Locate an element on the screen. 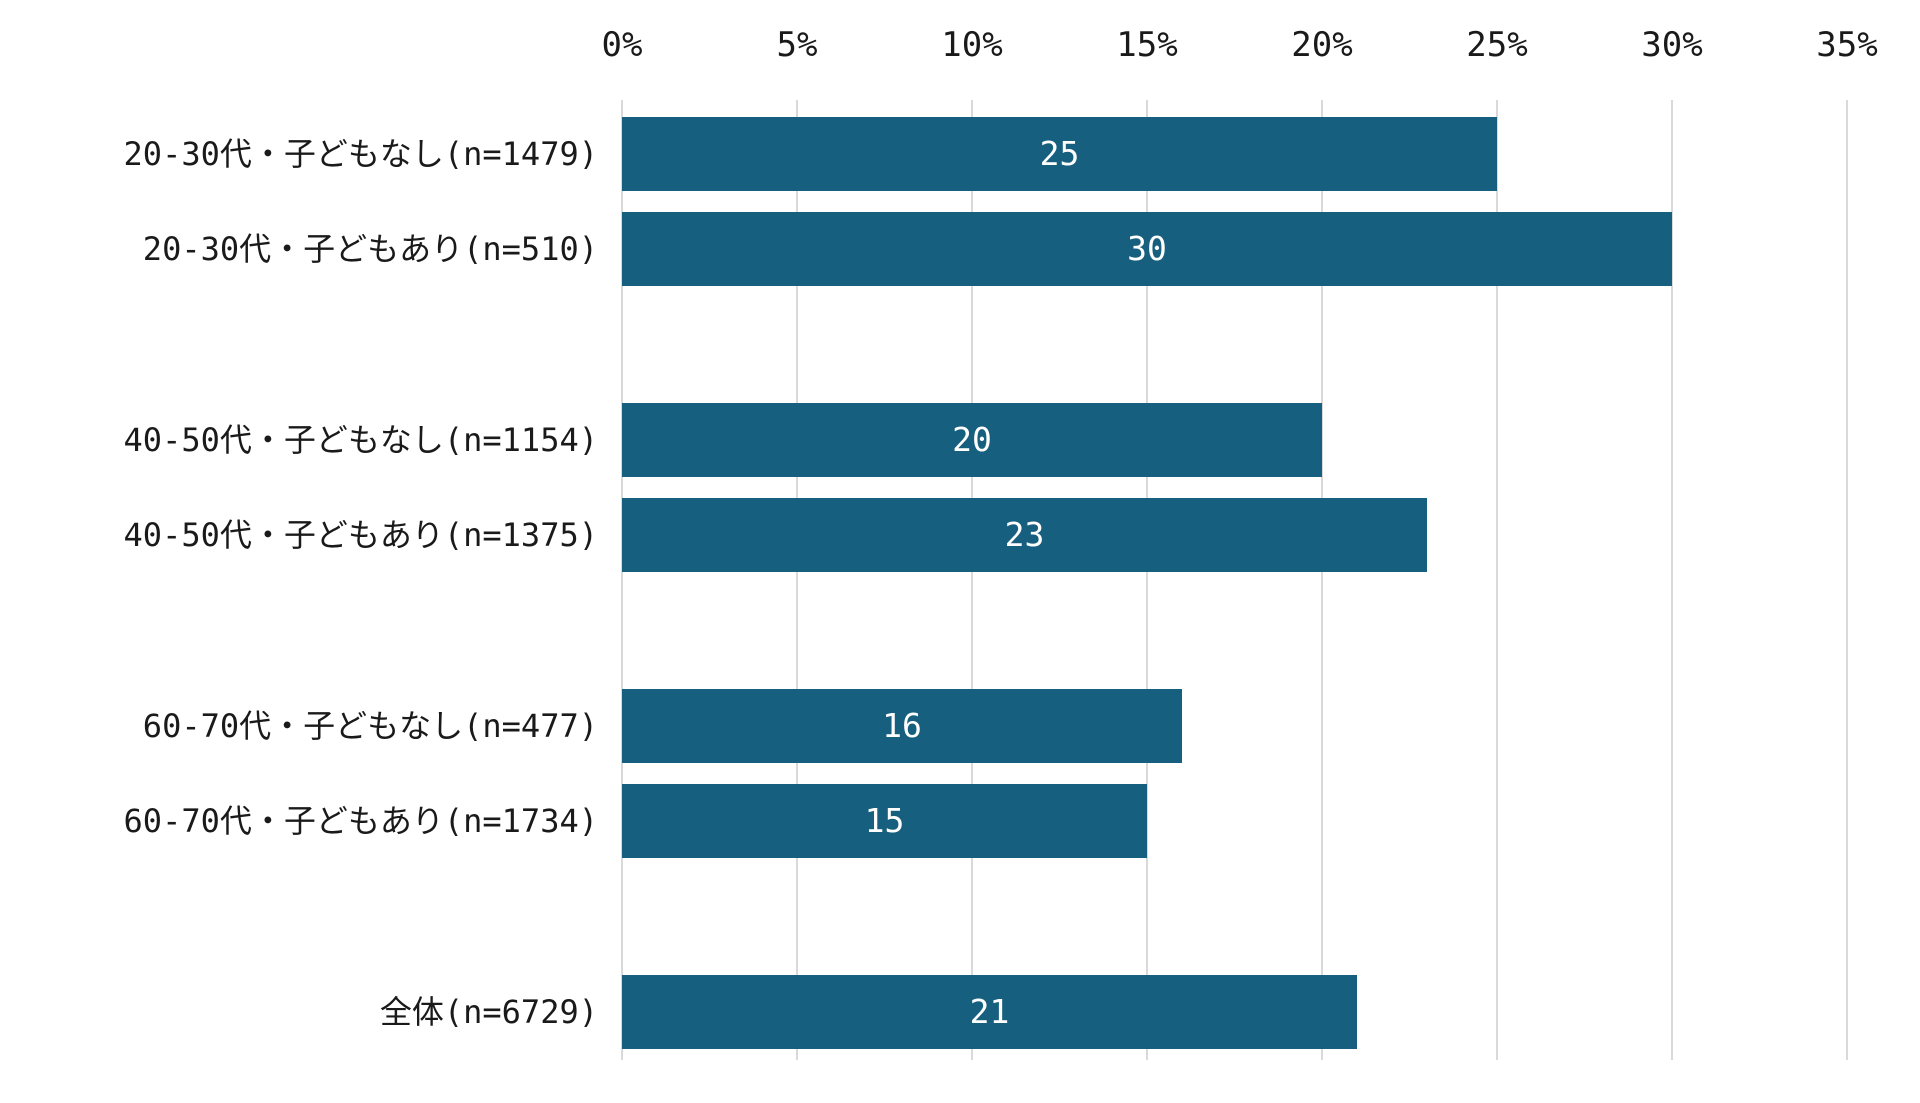  bar-value-label: 25 is located at coordinates (1059, 153).